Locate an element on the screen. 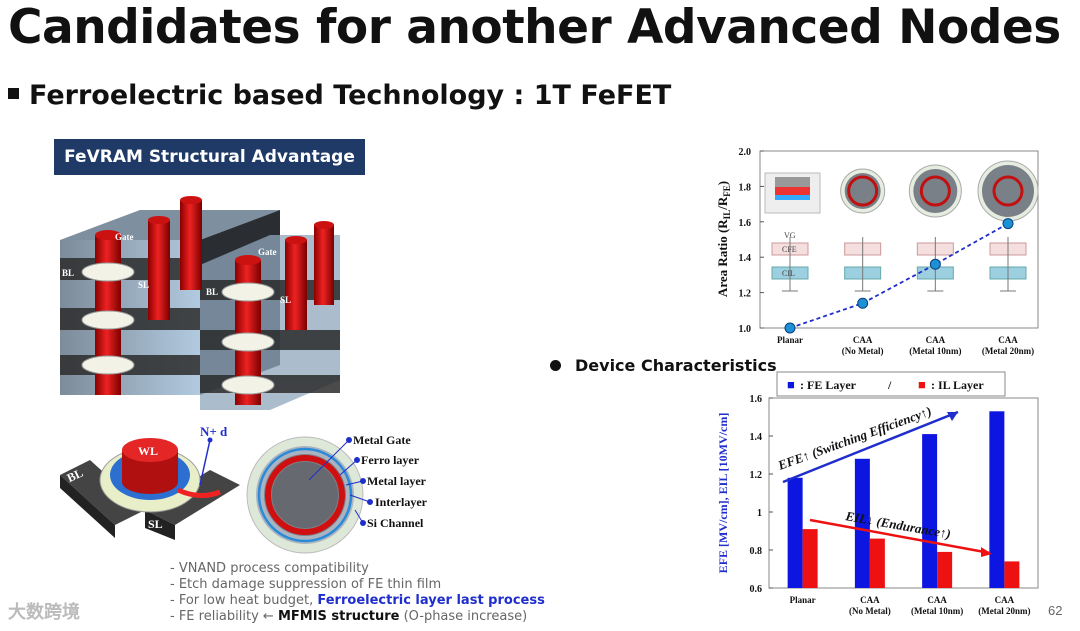 Image resolution: width=1080 pixels, height=631 pixels. note-tail: (O-phase increase) is located at coordinates (463, 616).